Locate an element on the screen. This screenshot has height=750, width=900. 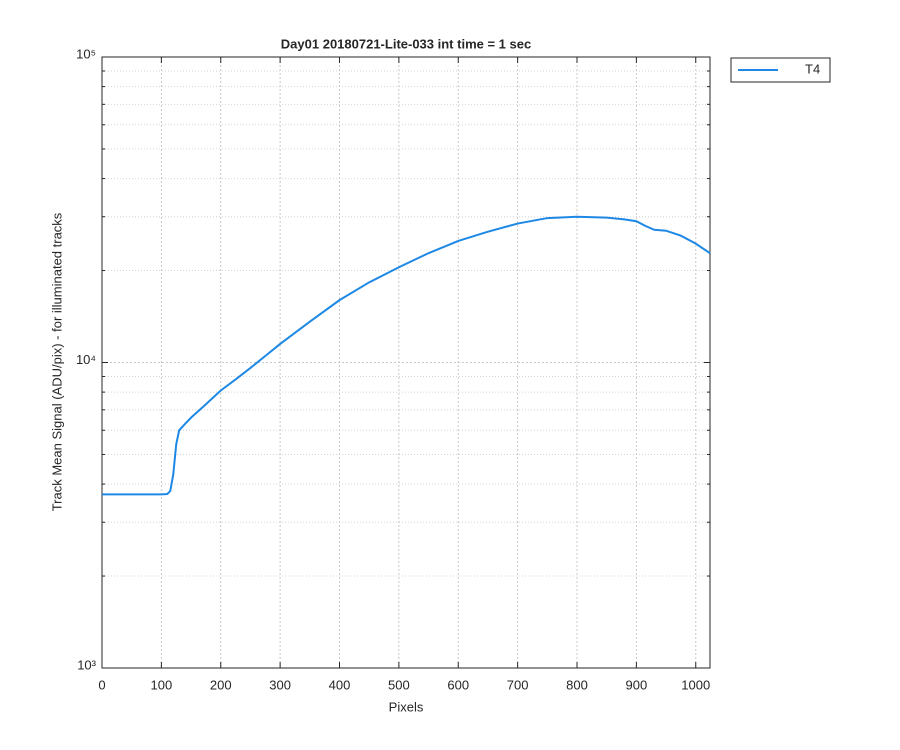
x-tick-label: 600 is located at coordinates (458, 684).